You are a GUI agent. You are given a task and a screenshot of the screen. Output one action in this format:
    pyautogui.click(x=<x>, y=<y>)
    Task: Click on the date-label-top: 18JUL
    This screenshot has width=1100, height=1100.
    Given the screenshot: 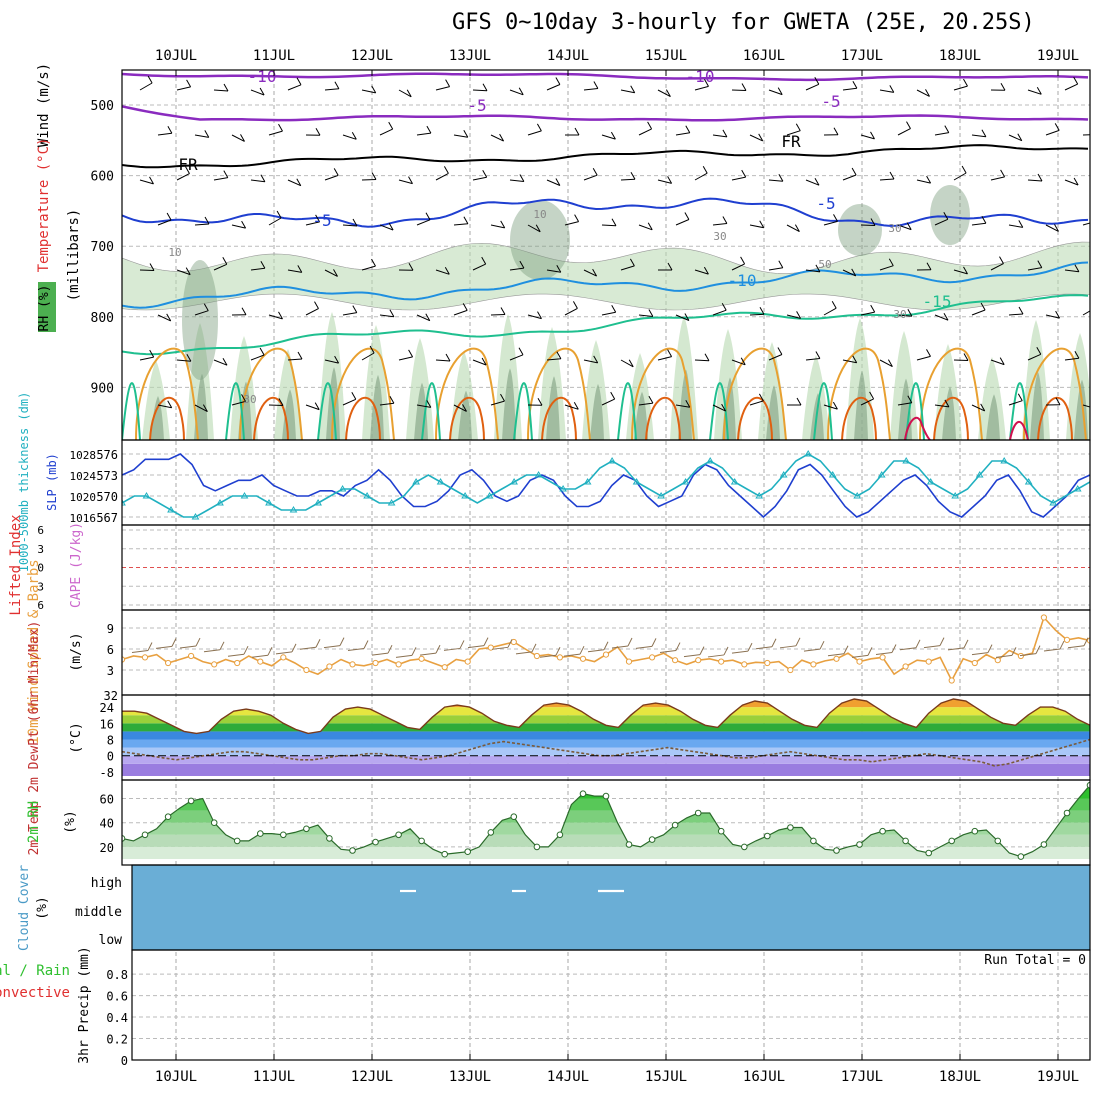 What is the action you would take?
    pyautogui.click(x=960, y=56)
    